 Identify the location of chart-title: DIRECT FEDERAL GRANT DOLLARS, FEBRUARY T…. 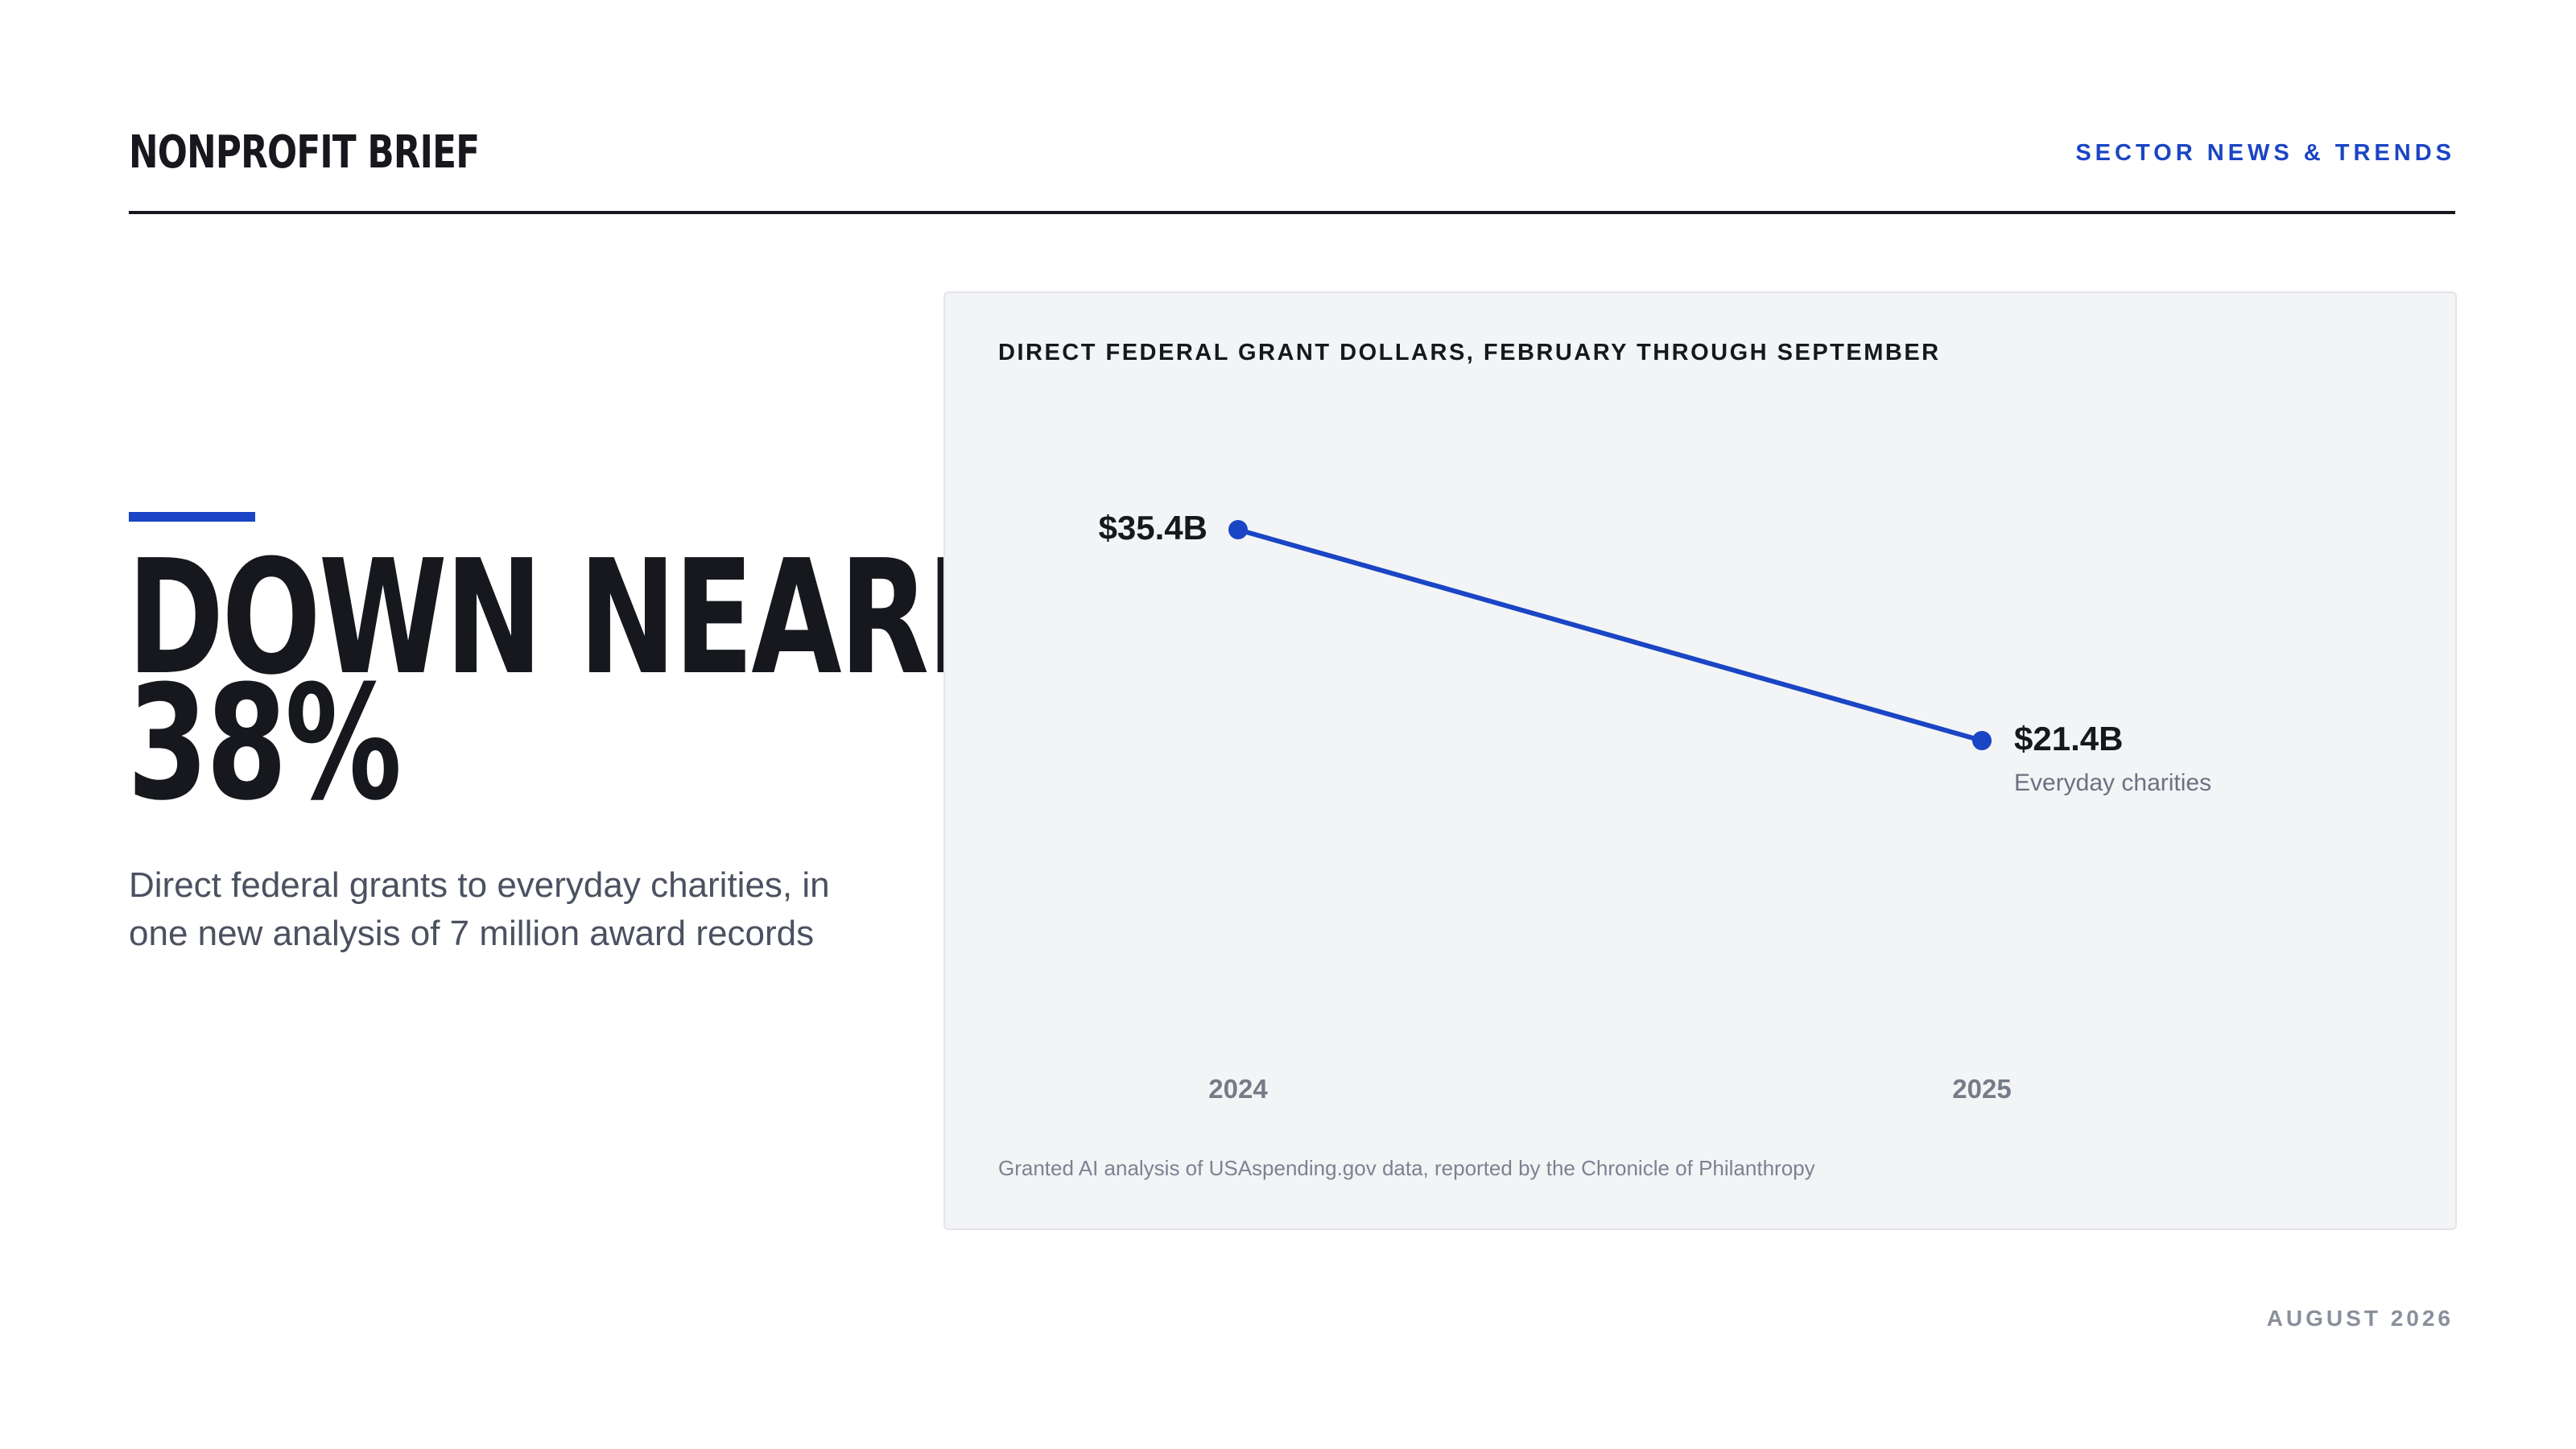
(1469, 352).